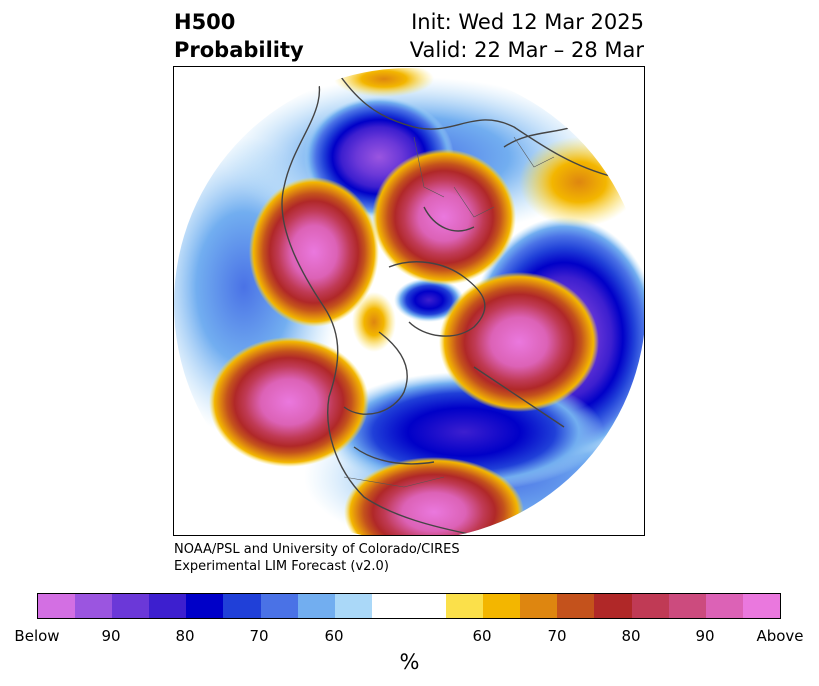 This screenshot has height=686, width=819. I want to click on colorbar-ticks: Below 90 80 70 60 60 70 80 90 Above, so click(409, 637).